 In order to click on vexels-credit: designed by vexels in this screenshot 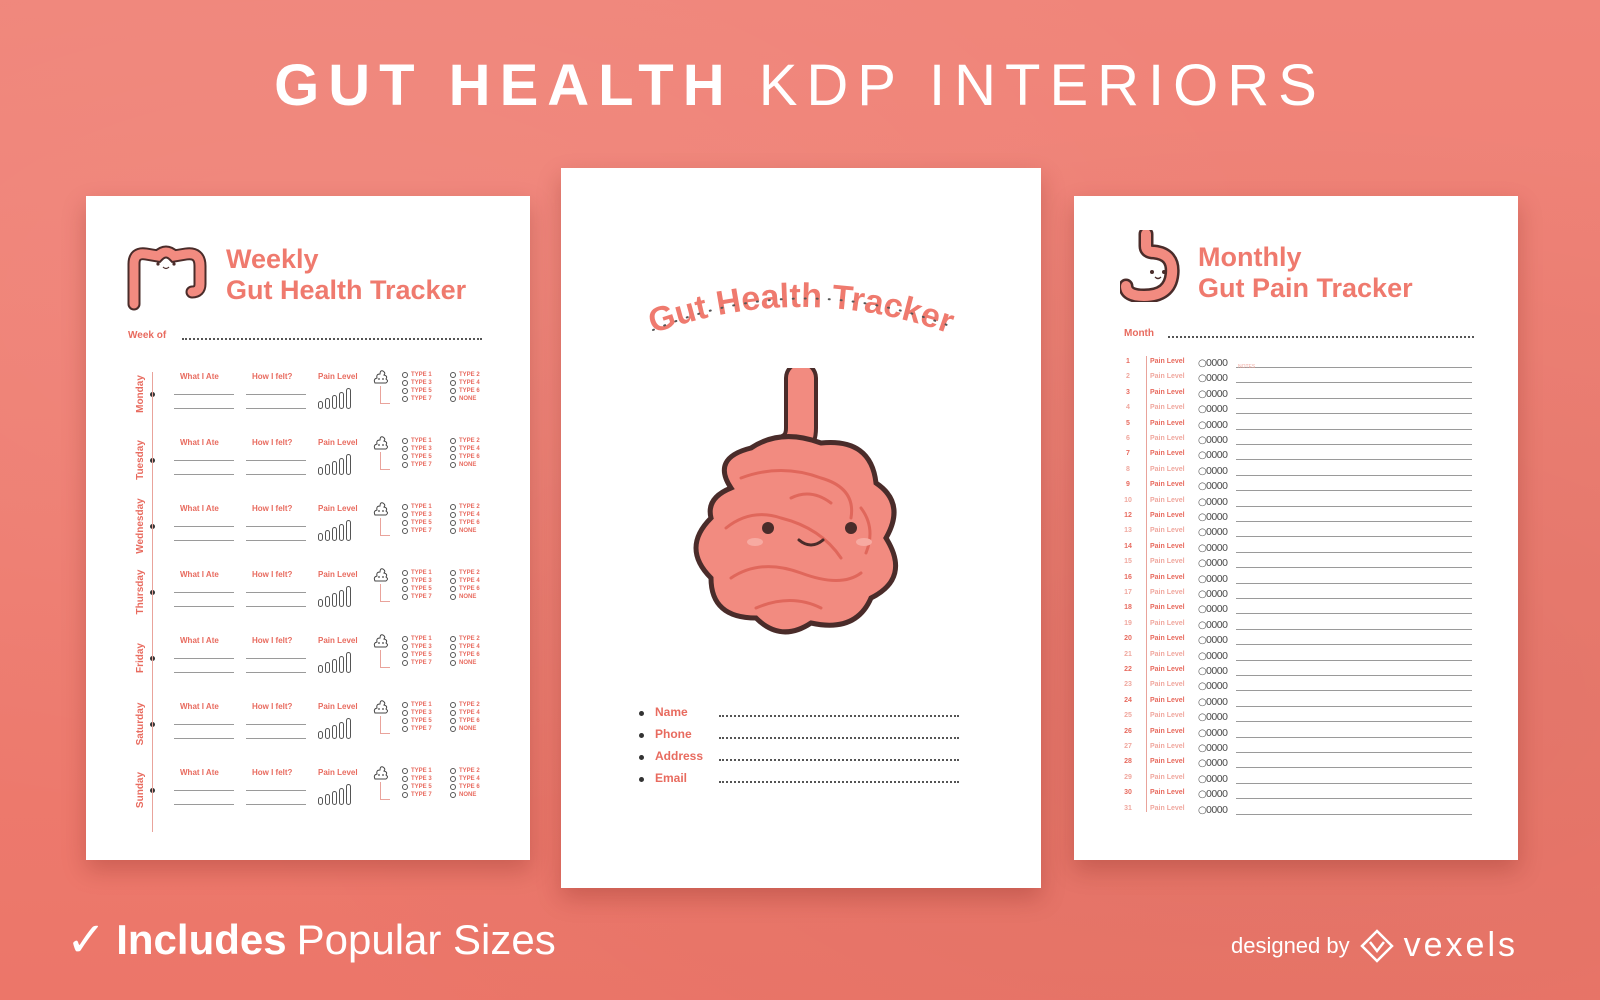, I will do `click(1374, 945)`.